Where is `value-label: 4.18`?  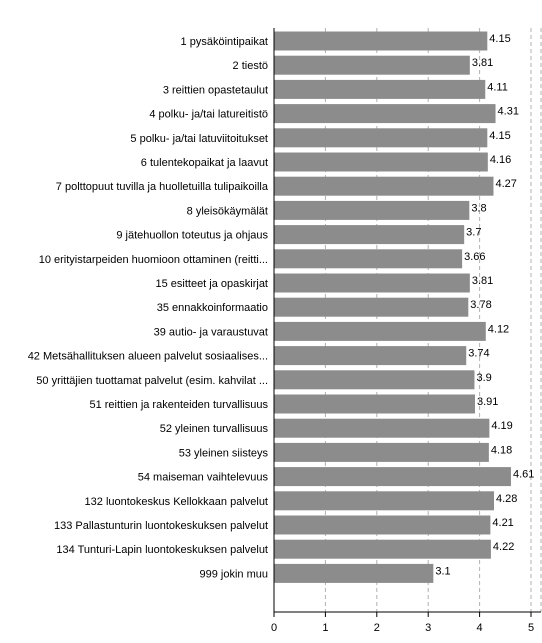 value-label: 4.18 is located at coordinates (501, 450).